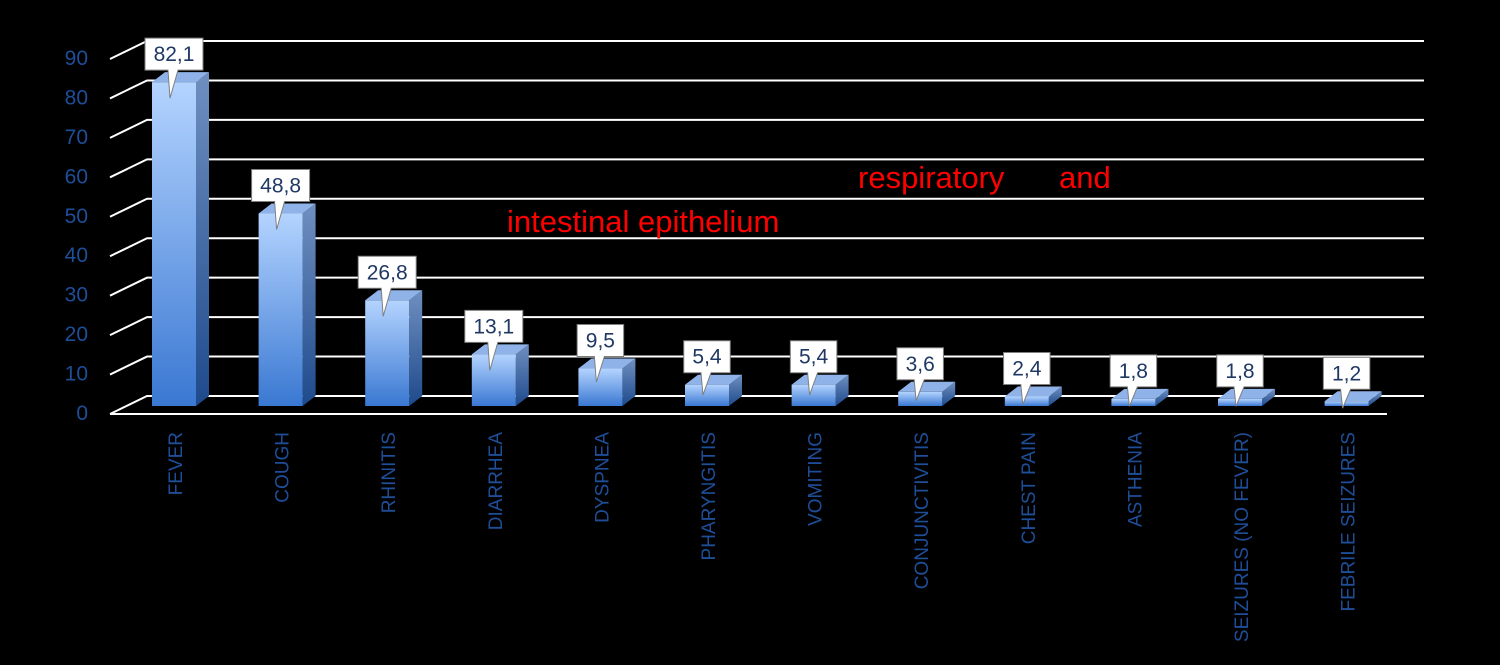 The height and width of the screenshot is (665, 1500). Describe the element at coordinates (496, 481) in the screenshot. I see `x-tick-label: DIARRHEA` at that location.